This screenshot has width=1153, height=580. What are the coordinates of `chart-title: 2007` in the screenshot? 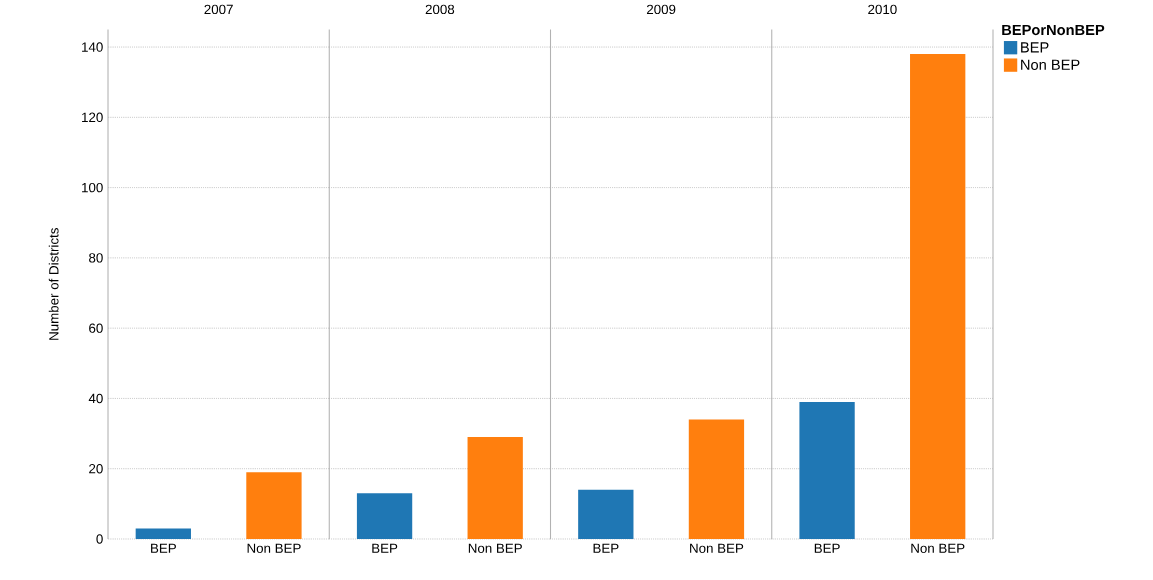 It's located at (218, 9).